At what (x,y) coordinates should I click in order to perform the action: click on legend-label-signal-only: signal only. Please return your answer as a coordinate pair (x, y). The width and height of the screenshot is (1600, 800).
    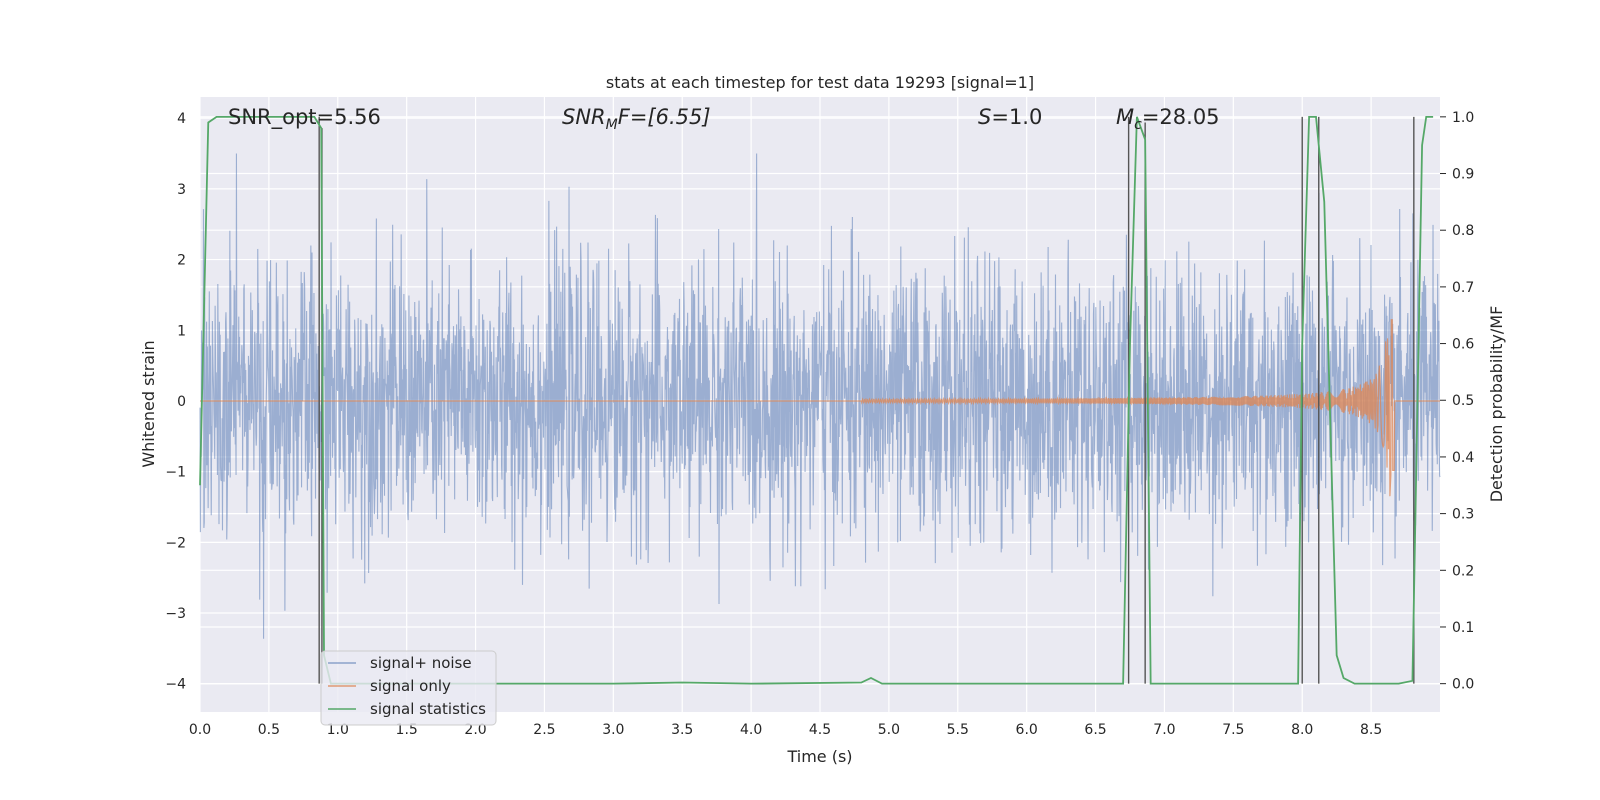
    Looking at the image, I should click on (410, 686).